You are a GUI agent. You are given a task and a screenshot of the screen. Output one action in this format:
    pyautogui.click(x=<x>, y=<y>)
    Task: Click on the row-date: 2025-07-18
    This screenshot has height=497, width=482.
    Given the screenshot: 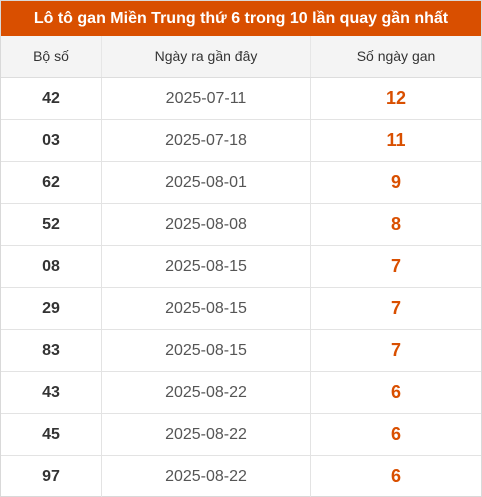 What is the action you would take?
    pyautogui.click(x=206, y=140)
    